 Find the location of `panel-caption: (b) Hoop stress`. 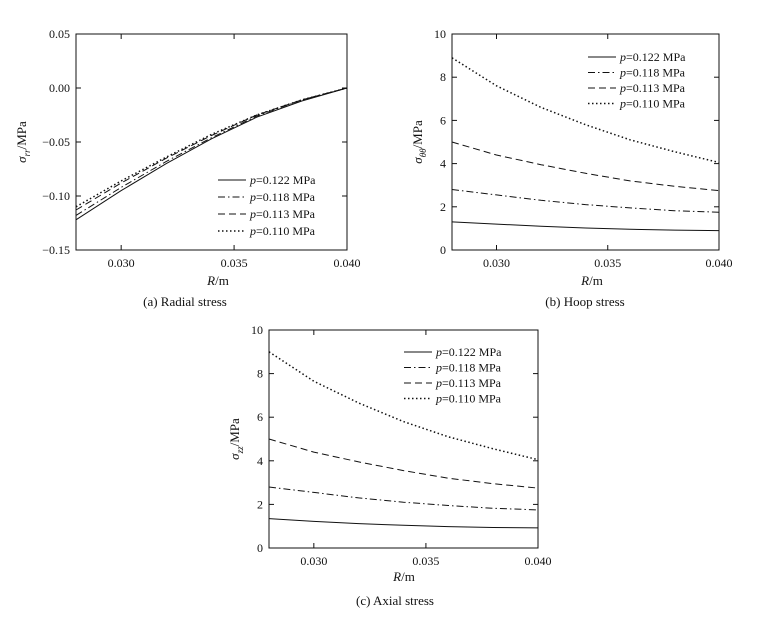

panel-caption: (b) Hoop stress is located at coordinates (584, 301).